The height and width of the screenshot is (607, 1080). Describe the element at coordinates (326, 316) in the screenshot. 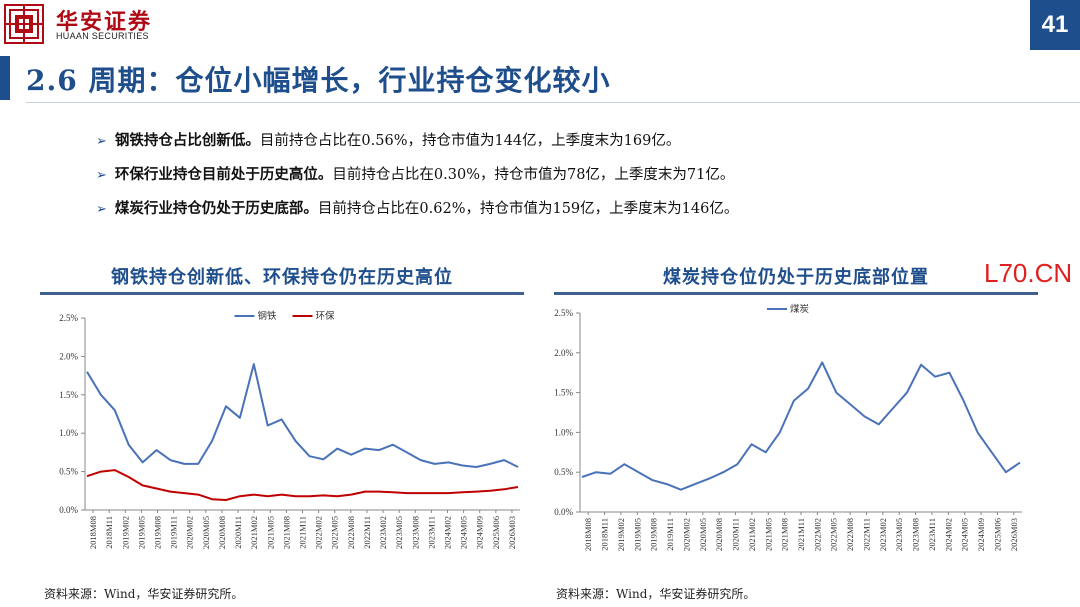

I see `legend-label: 环保` at that location.